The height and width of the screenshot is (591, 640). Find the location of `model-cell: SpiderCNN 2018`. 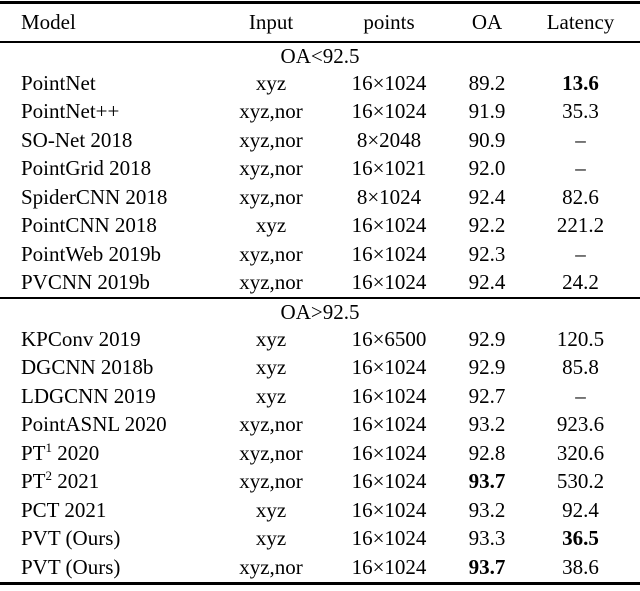

model-cell: SpiderCNN 2018 is located at coordinates (102, 197).